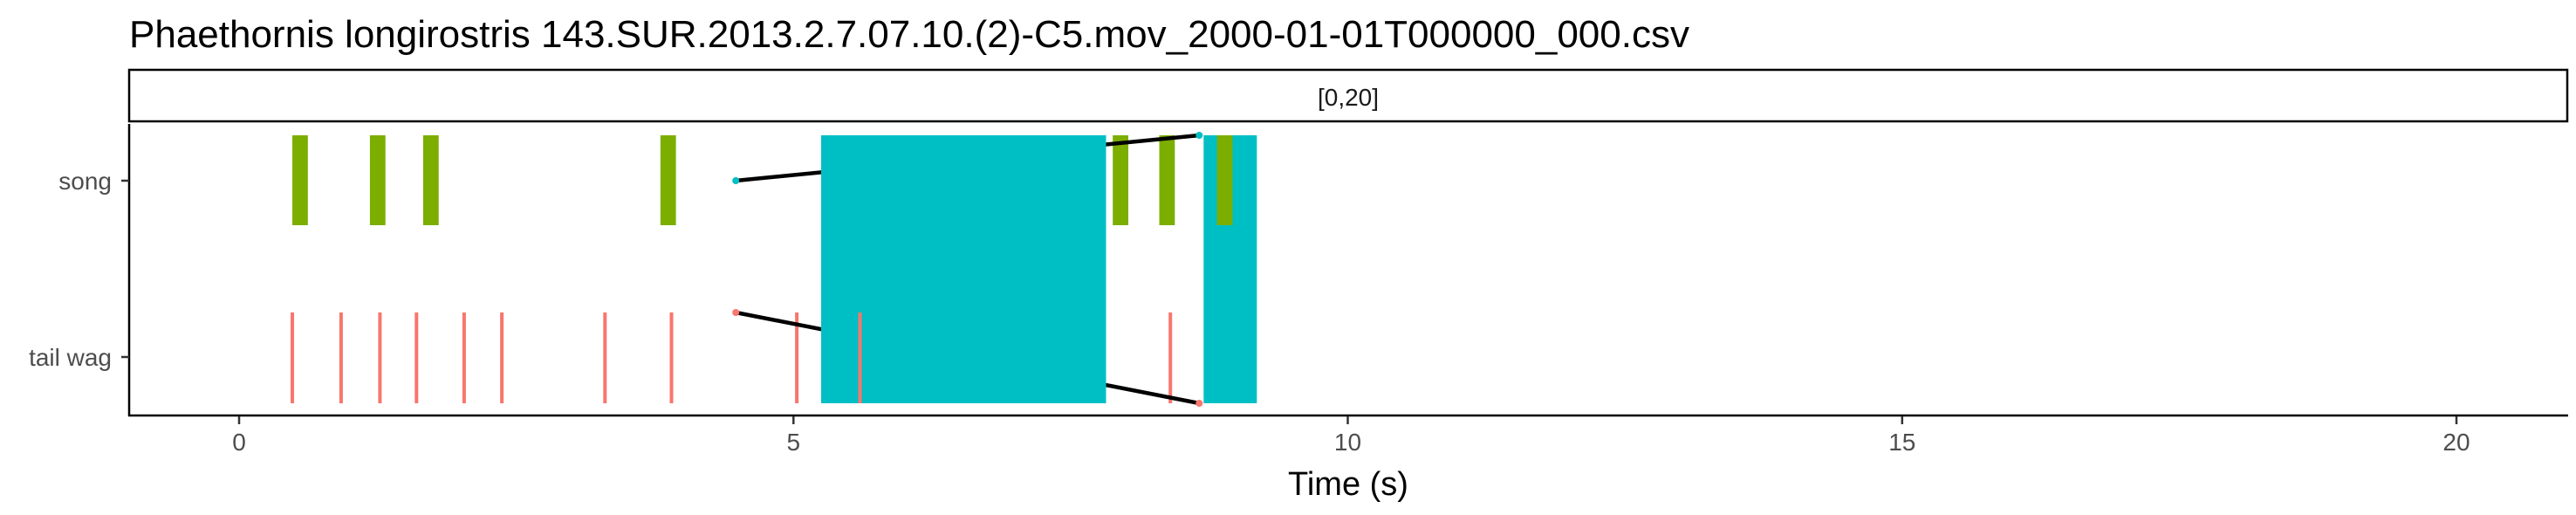 The image size is (2576, 515). I want to click on x-axis-title: Time (s), so click(1348, 484).